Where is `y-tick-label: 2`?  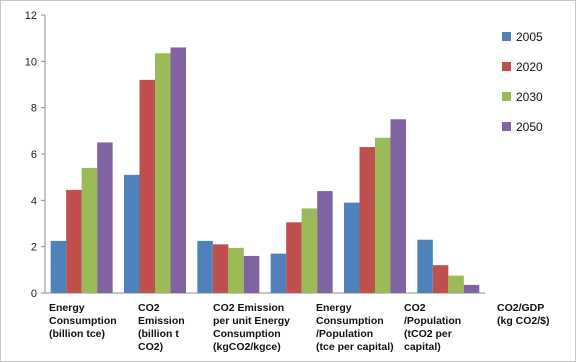
y-tick-label: 2 is located at coordinates (34, 248).